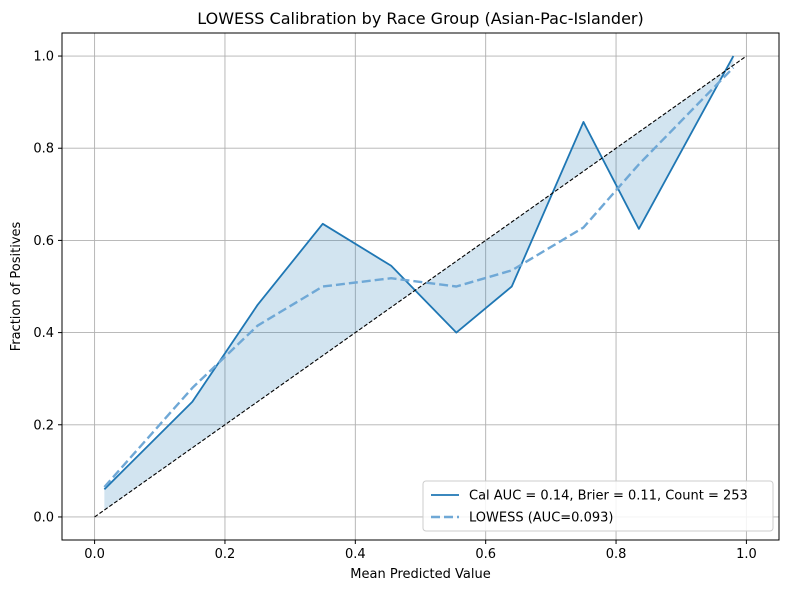 The image size is (790, 590). Describe the element at coordinates (94, 554) in the screenshot. I see `x-tick-label: 0.0` at that location.